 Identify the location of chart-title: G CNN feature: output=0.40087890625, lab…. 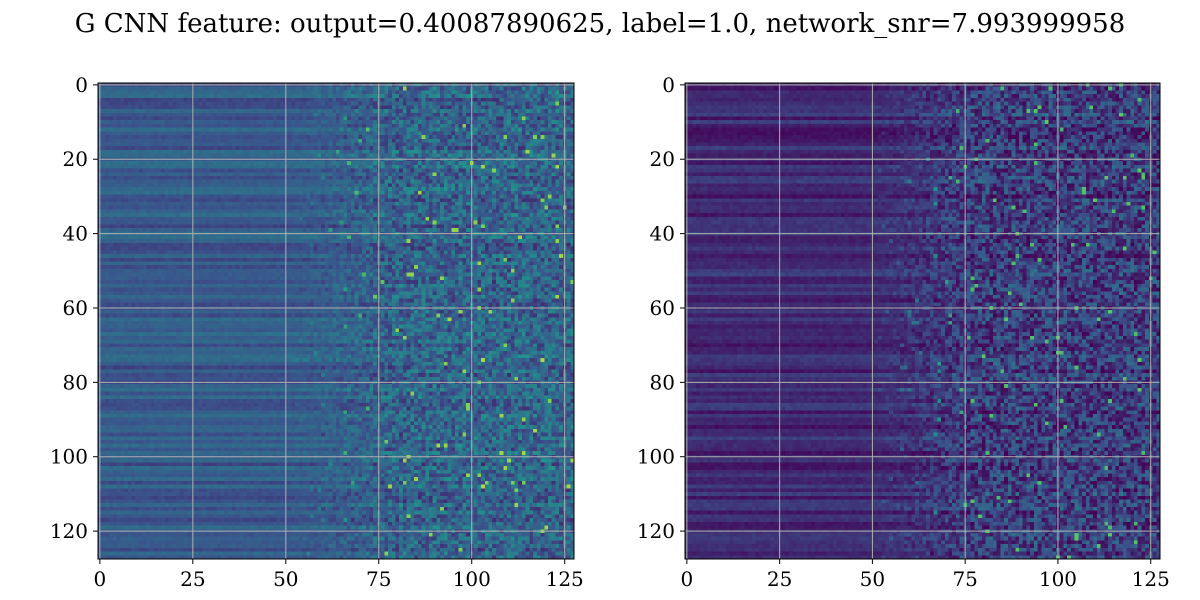
(600, 24).